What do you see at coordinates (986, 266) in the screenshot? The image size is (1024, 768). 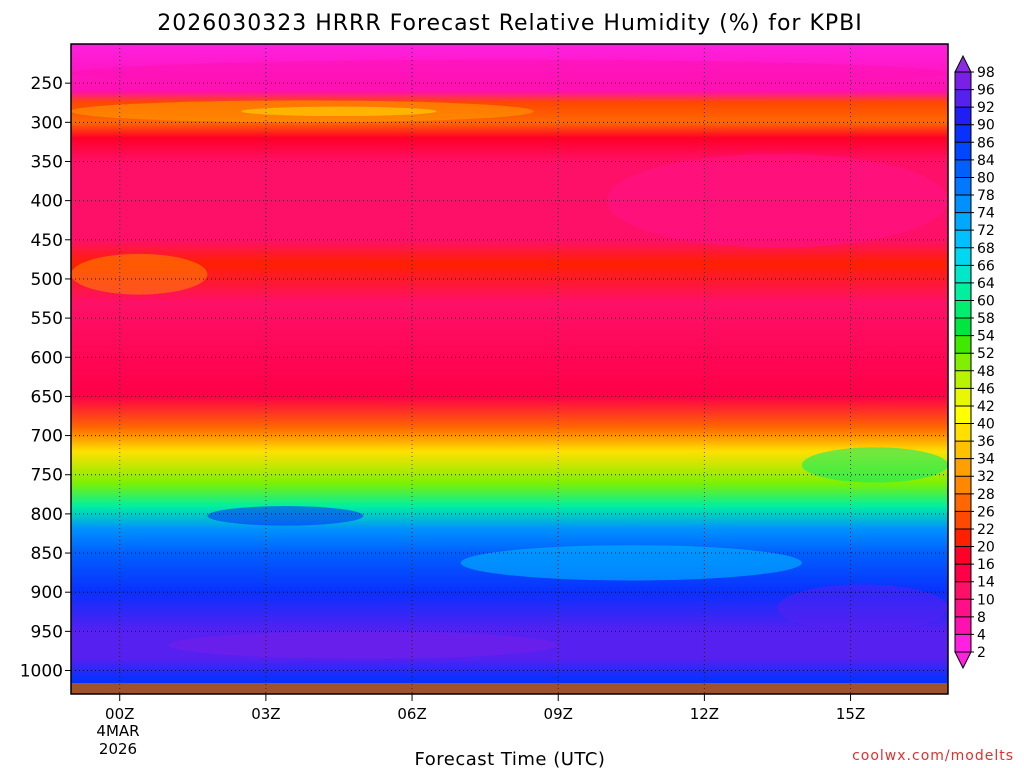 I see `colorbar-label: 66` at bounding box center [986, 266].